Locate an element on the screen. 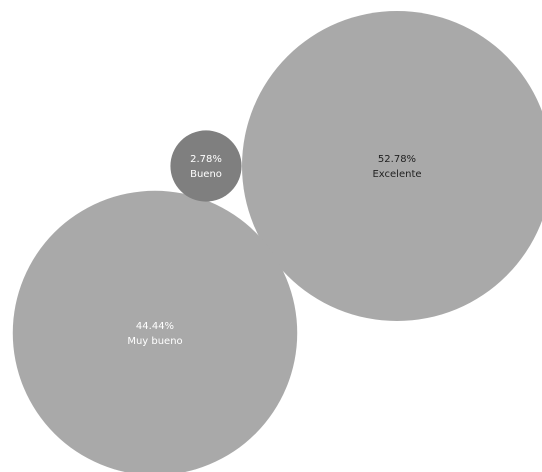  bubble-value-label: 44.44% is located at coordinates (155, 326).